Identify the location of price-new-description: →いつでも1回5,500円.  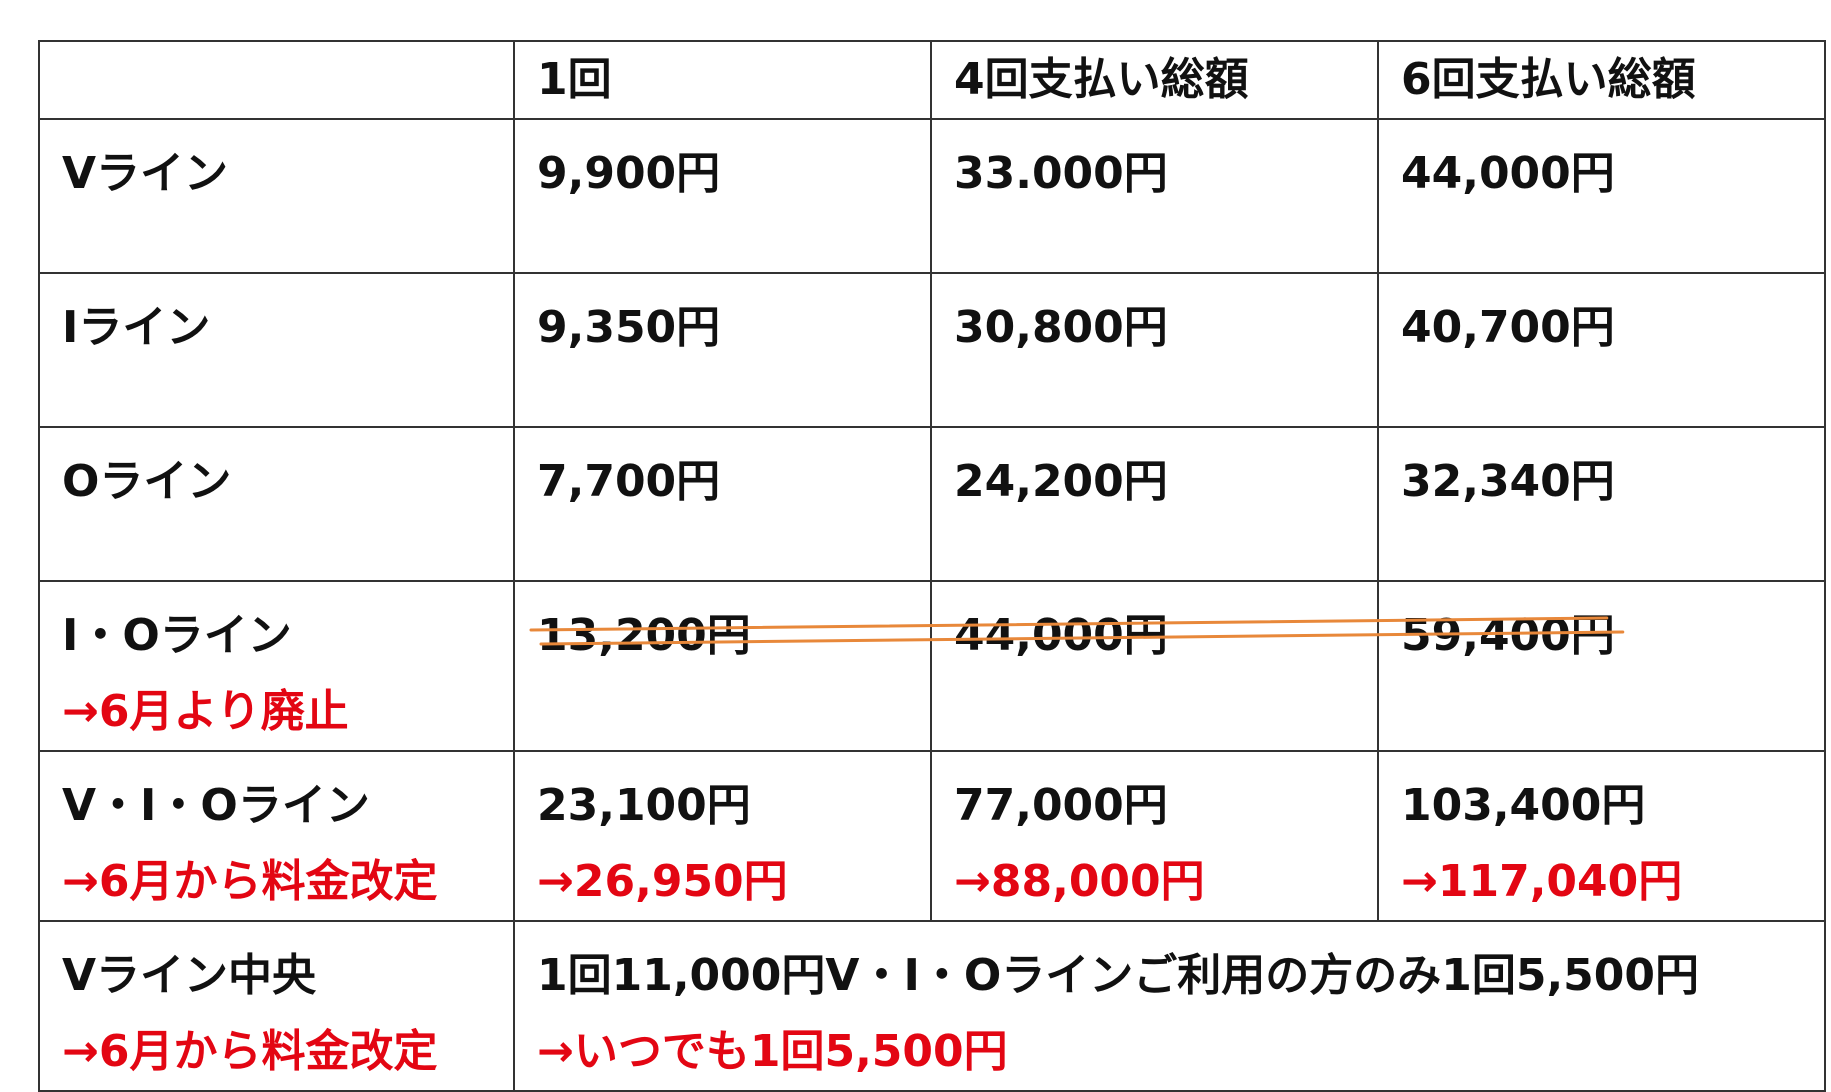
(772, 1051).